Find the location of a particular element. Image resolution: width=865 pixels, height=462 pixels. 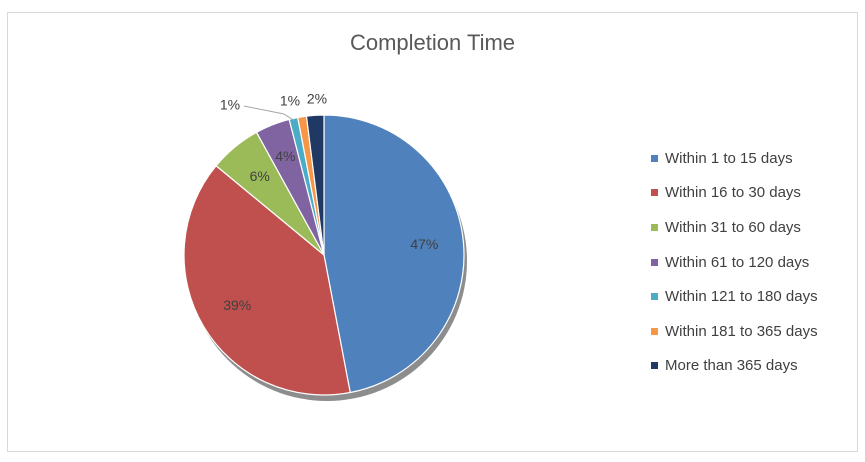

data-label-2: 39% is located at coordinates (237, 305).